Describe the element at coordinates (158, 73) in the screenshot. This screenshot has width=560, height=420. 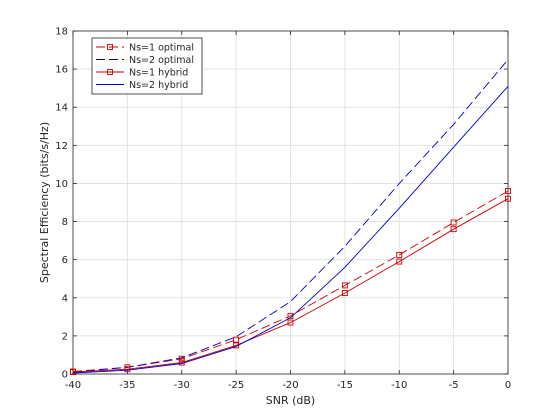
I see `legend-entry-label: Ns=1 hybrid` at that location.